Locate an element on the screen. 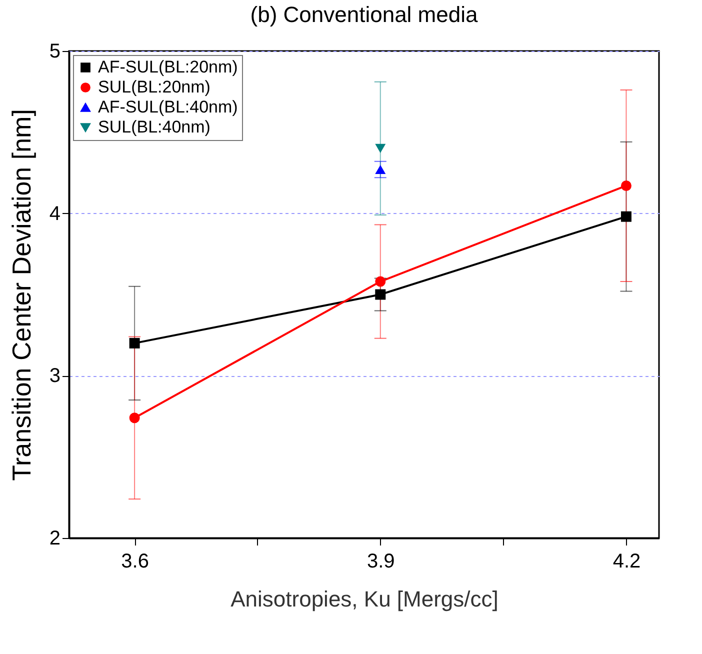  y-axis-title: Transition Center Deviation [nm] is located at coordinates (21, 295).